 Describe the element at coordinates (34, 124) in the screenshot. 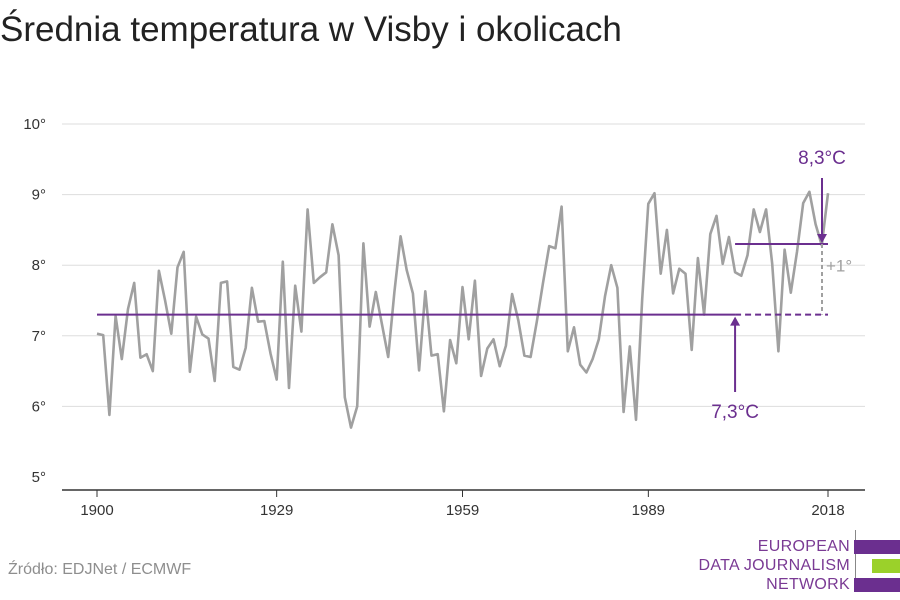

I see `y-tick-label-10: 10°` at that location.